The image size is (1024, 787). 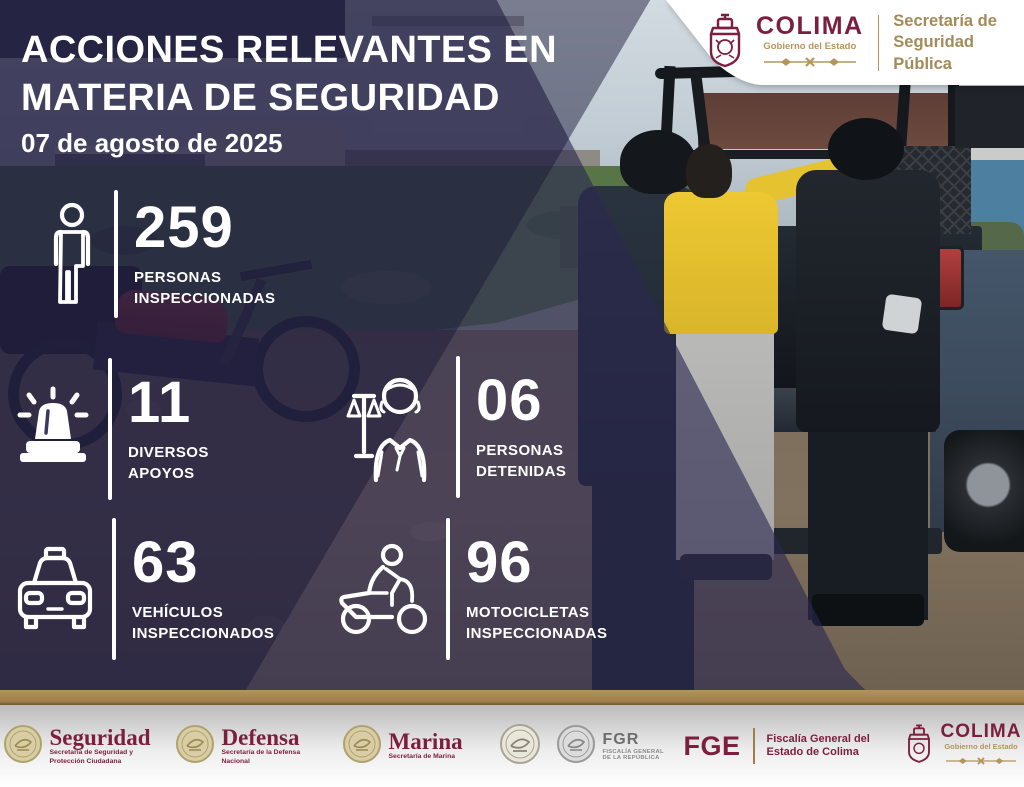 I want to click on truck-cab-window, so click(x=989, y=117).